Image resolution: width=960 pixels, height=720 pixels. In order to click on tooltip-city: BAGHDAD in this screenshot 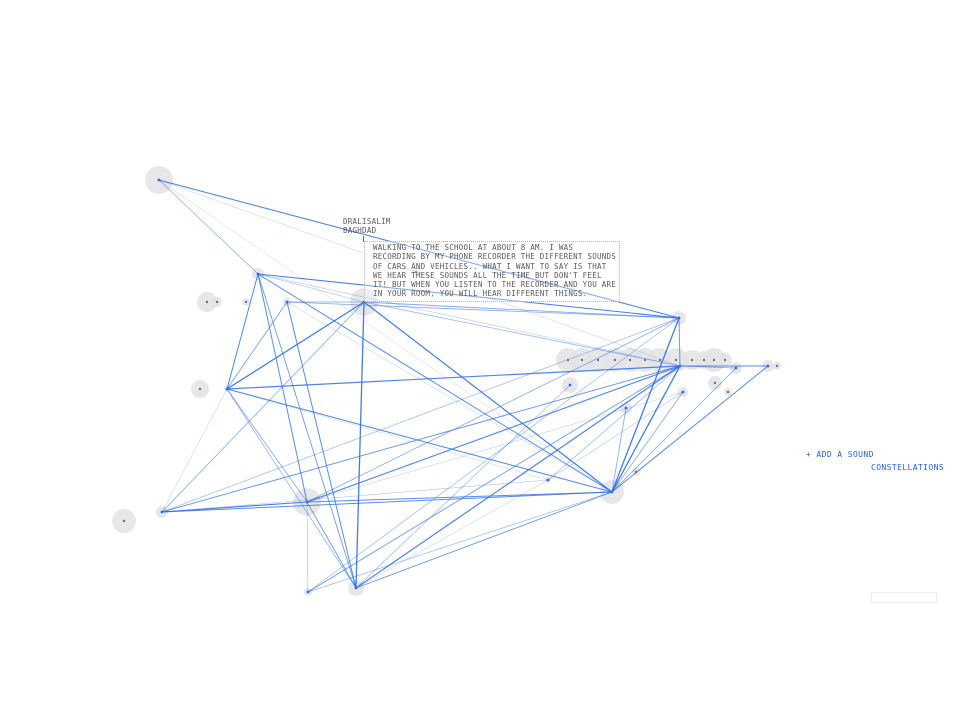, I will do `click(360, 231)`.